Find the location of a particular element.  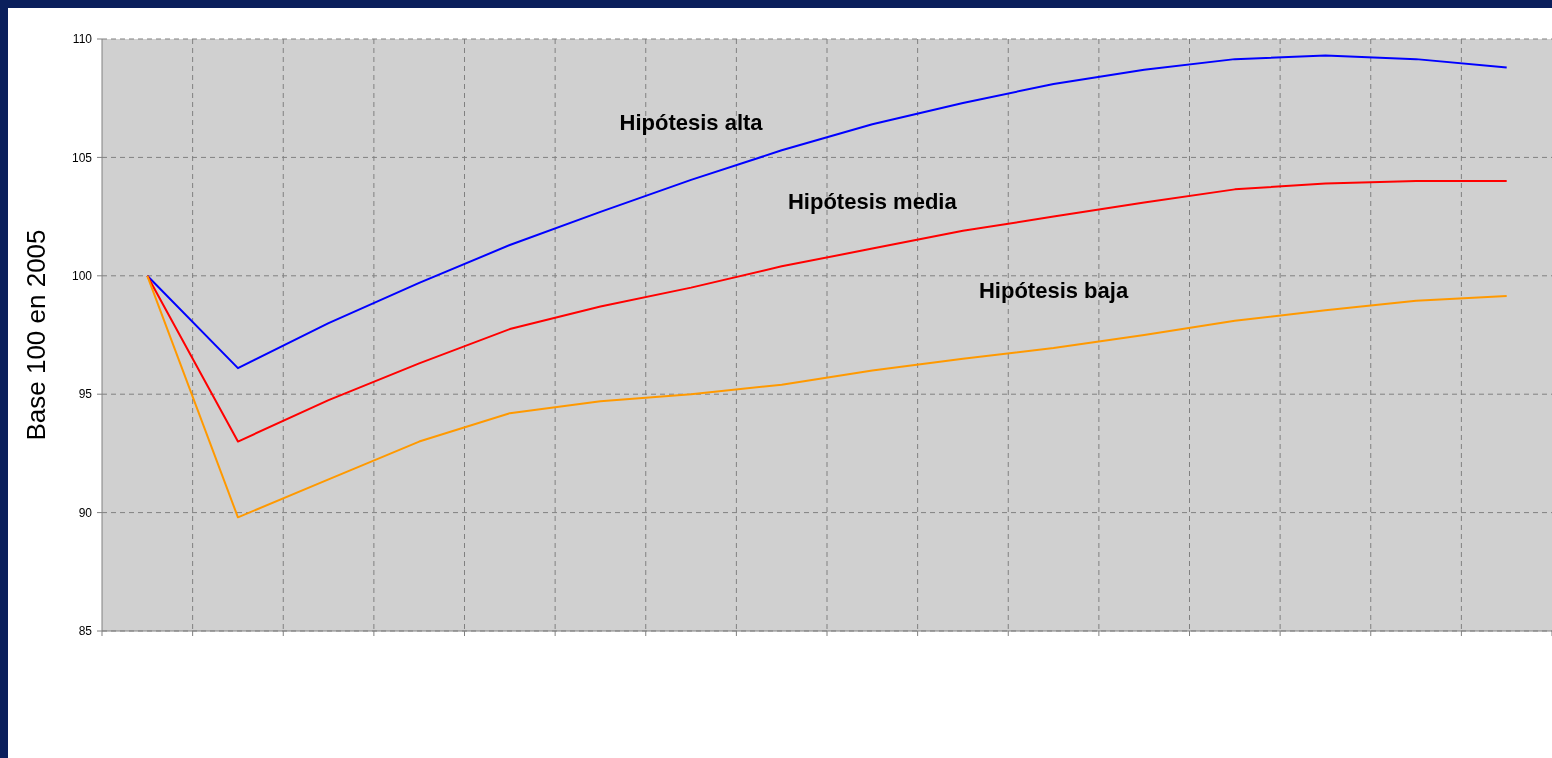

y-tick-label: 85 is located at coordinates (85, 631).